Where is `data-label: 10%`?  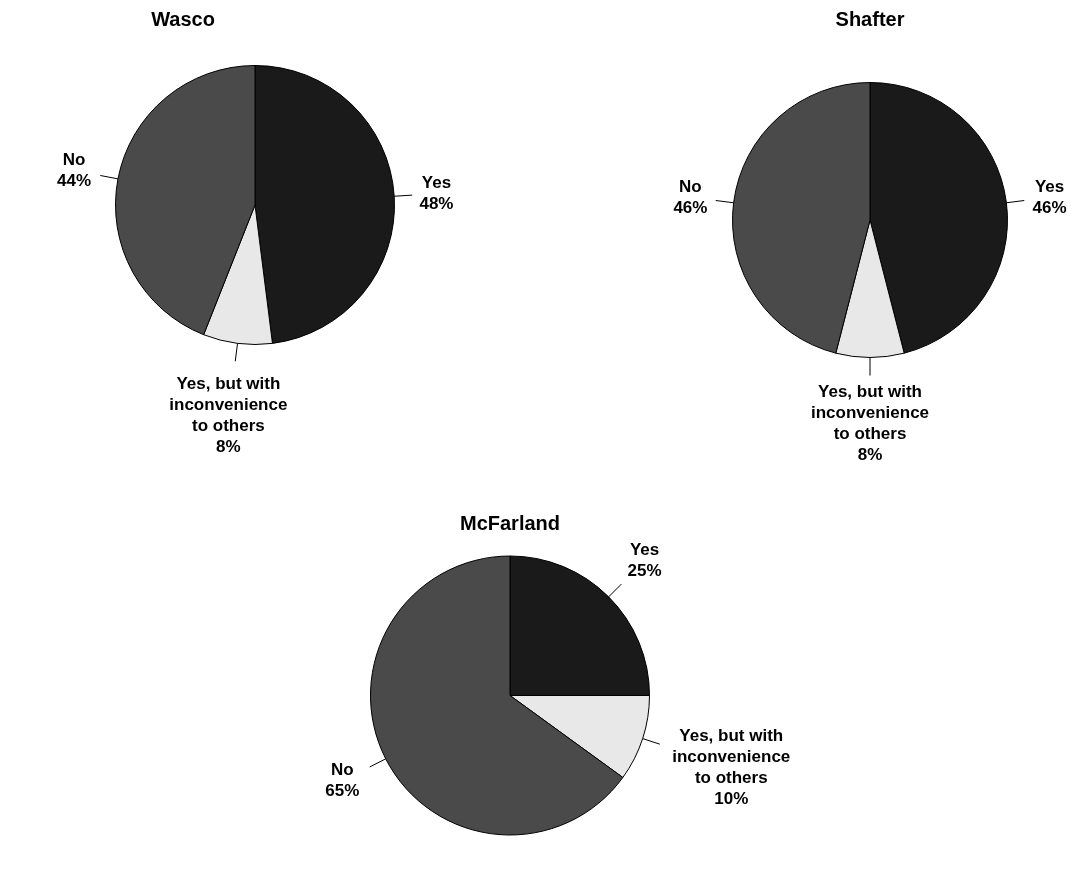 data-label: 10% is located at coordinates (731, 798).